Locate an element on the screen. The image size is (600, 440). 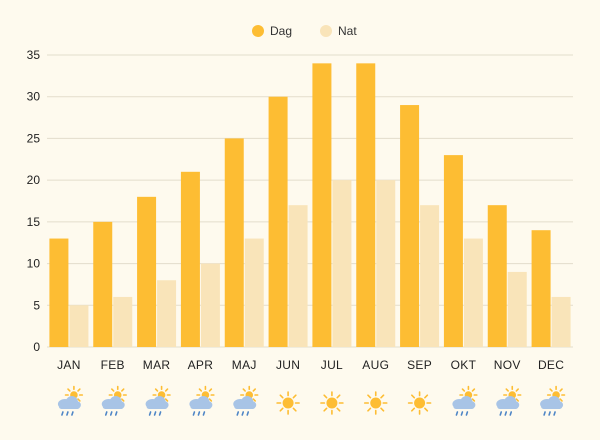
x-category-label: DEC is located at coordinates (551, 365).